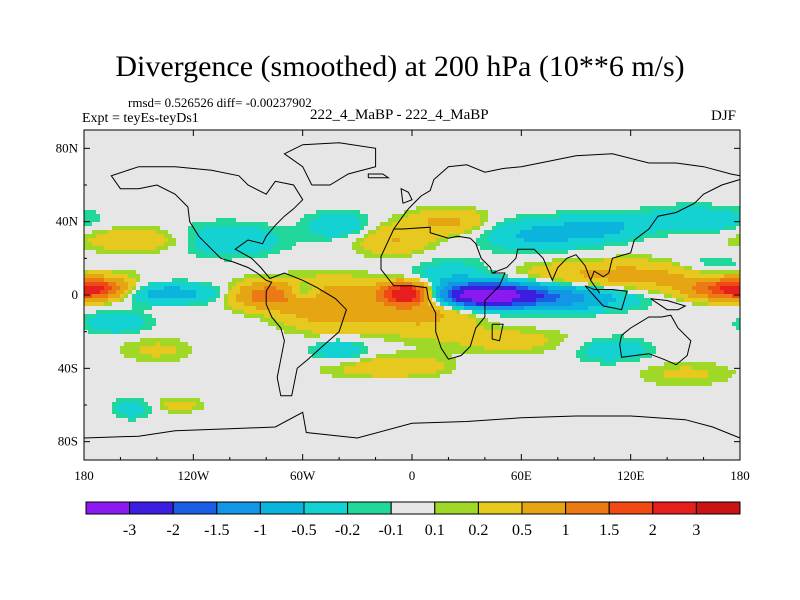  Describe the element at coordinates (631, 475) in the screenshot. I see `x-tick-label: 120E` at that location.